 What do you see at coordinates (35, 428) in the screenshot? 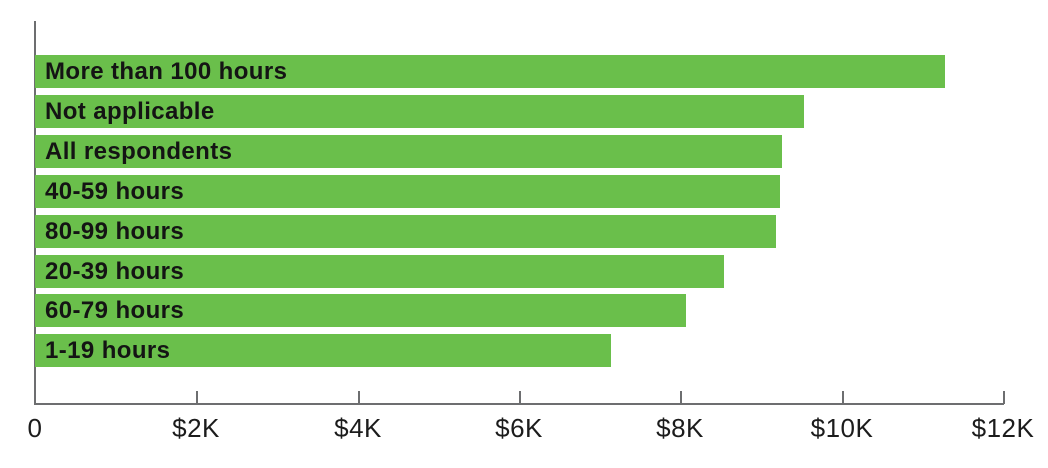
I see `x-tick-label: 0` at bounding box center [35, 428].